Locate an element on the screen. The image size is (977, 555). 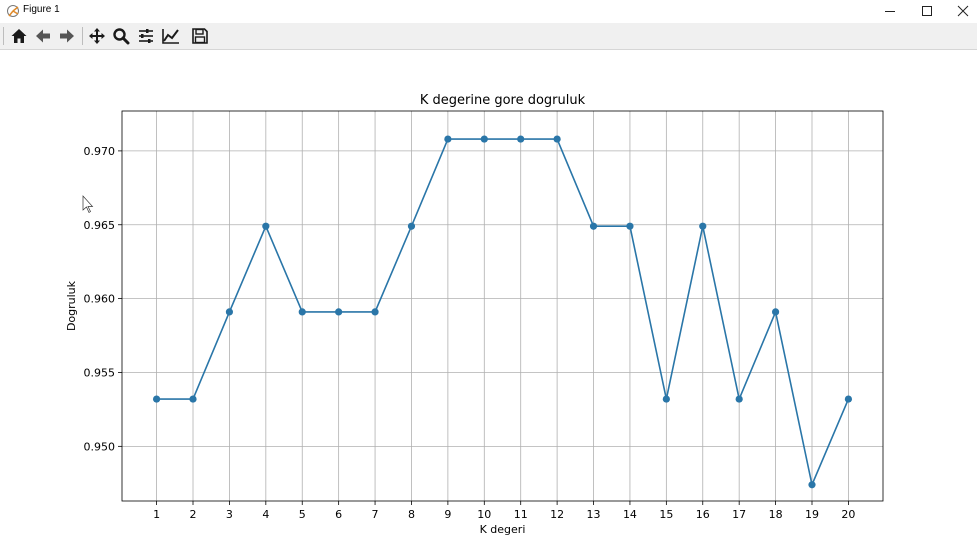
subplots-button is located at coordinates (146, 36).